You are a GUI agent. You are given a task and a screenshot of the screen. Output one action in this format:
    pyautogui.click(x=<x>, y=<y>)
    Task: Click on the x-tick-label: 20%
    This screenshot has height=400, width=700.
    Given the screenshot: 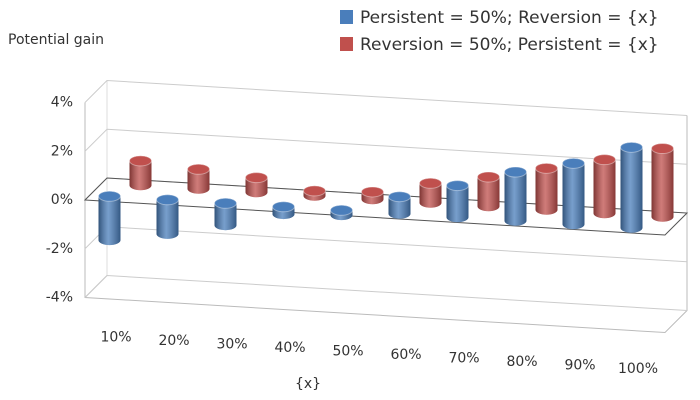 What is the action you would take?
    pyautogui.click(x=173, y=341)
    